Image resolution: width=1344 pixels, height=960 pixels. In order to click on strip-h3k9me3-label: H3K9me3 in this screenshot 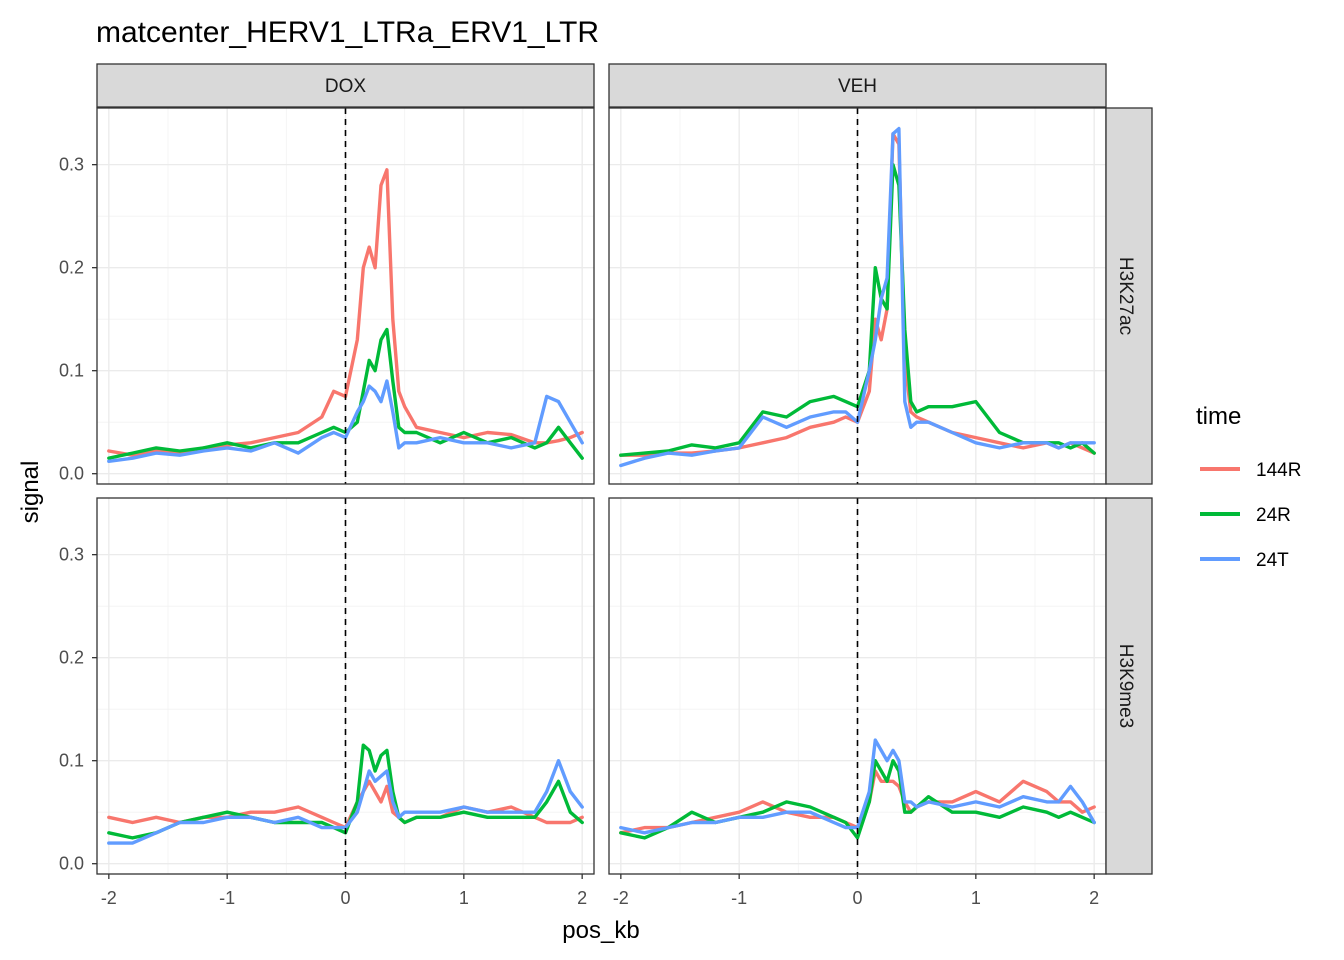, I will do `click(1125, 686)`.